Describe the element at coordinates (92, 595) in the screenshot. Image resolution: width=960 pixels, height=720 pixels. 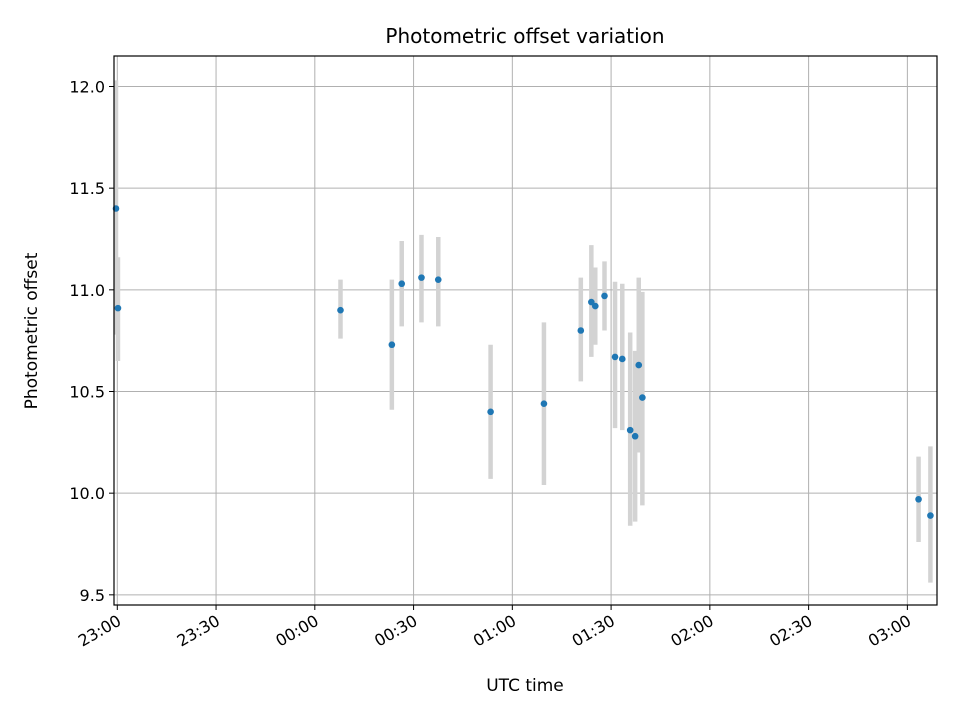
I see `y-tick-label: 9.5` at that location.